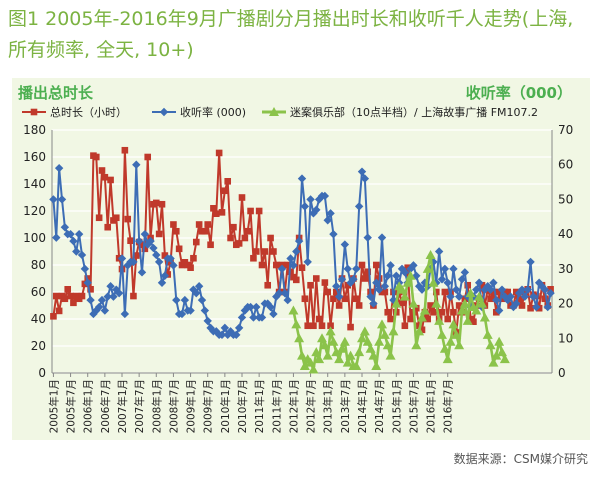 The width and height of the screenshot is (600, 484). Describe the element at coordinates (156, 406) in the screenshot. I see `x-tick-label: 2008年1月` at that location.